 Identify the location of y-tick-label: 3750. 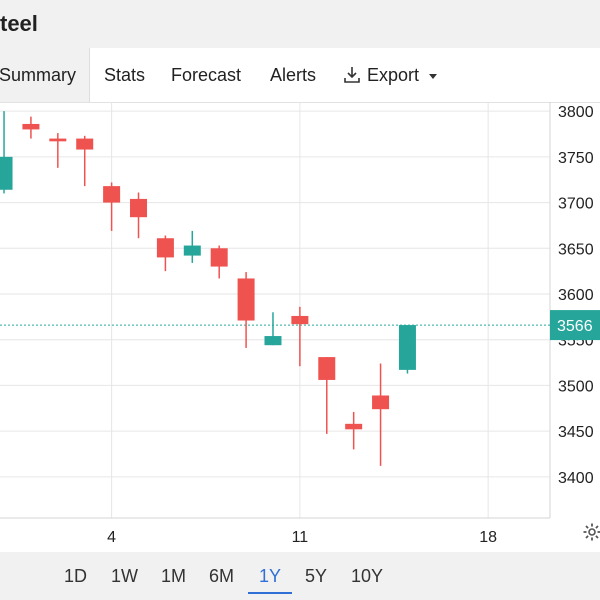
(576, 158).